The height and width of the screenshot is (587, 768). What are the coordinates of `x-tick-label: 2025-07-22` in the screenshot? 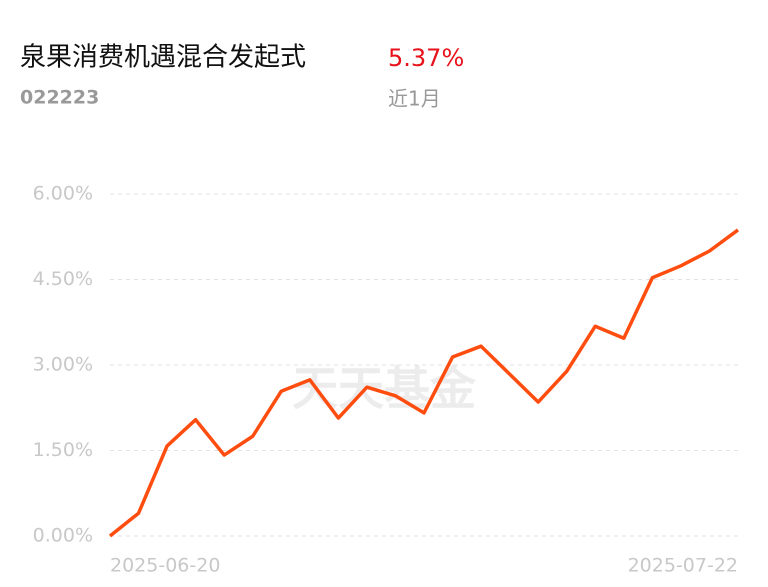 It's located at (683, 566).